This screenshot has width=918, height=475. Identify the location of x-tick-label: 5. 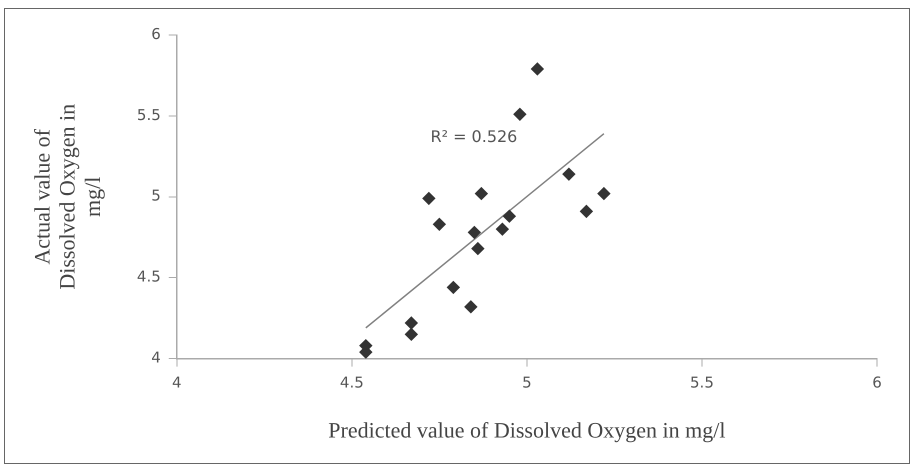
(527, 382).